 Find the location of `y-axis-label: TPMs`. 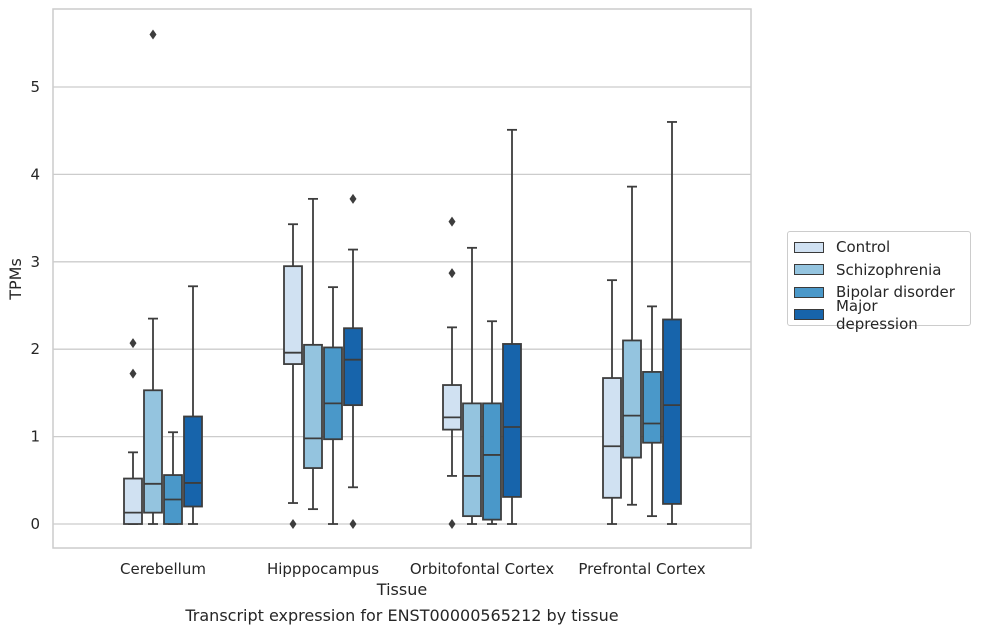

y-axis-label: TPMs is located at coordinates (15, 279).